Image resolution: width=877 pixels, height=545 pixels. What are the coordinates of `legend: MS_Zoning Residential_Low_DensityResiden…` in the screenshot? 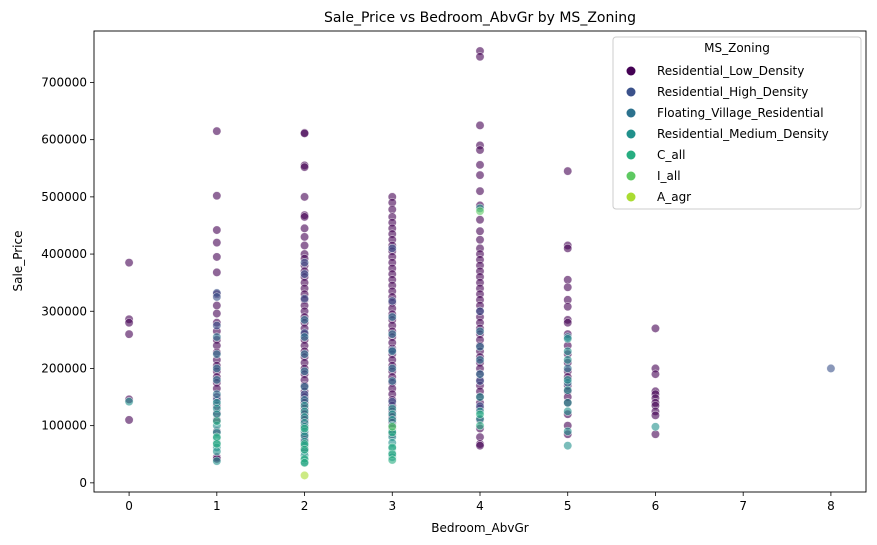 It's located at (737, 123).